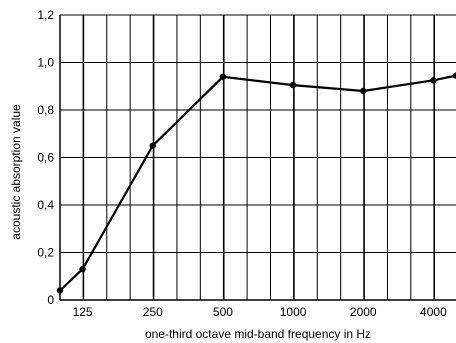 This screenshot has height=343, width=456. What do you see at coordinates (153, 312) in the screenshot?
I see `x-tick-label: 250` at bounding box center [153, 312].